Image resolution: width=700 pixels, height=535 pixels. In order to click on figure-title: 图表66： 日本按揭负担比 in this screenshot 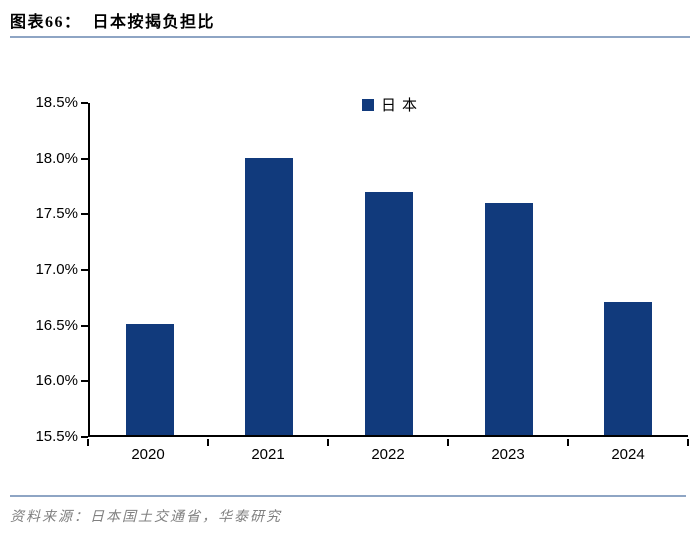, I will do `click(113, 22)`.